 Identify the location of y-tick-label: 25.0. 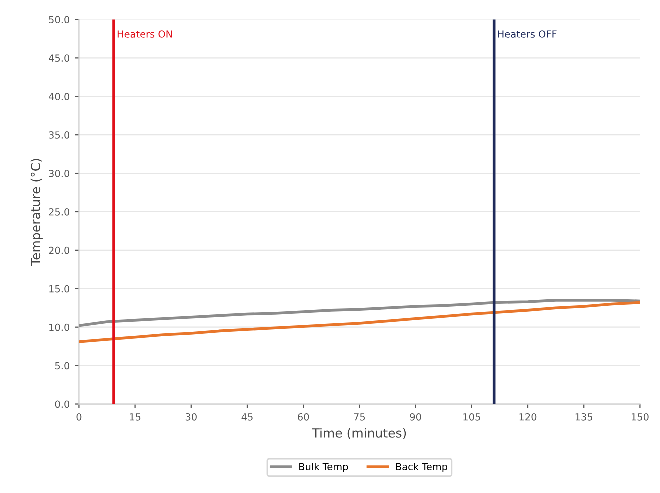
(59, 212).